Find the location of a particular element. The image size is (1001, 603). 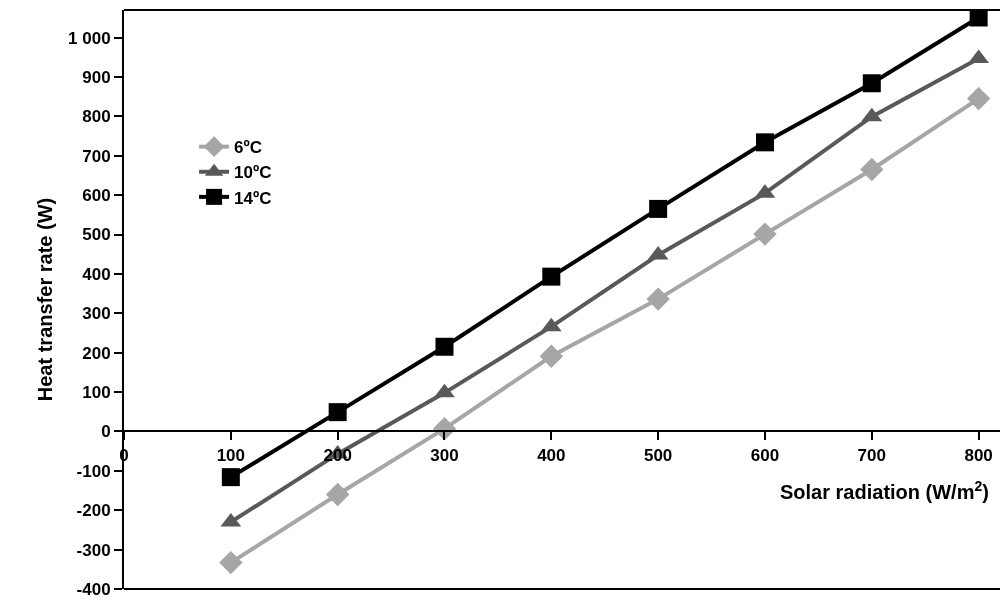

y-tick-label: -400 is located at coordinates (93, 589).